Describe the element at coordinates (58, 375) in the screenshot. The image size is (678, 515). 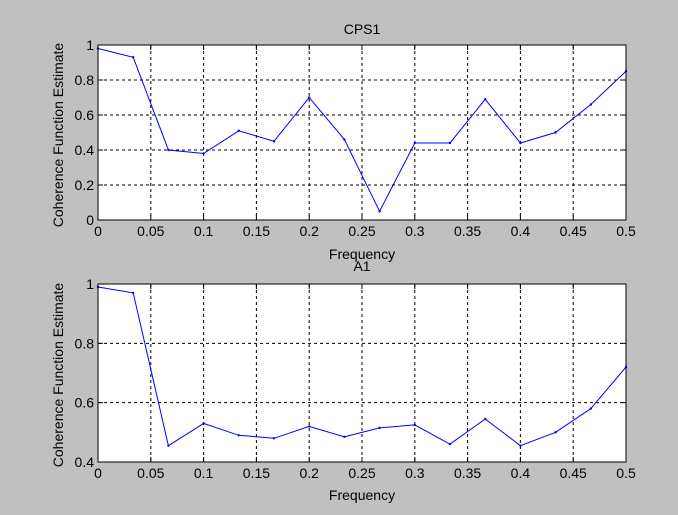
I see `y-axis-label-a1: Coherence Function Estimate` at that location.